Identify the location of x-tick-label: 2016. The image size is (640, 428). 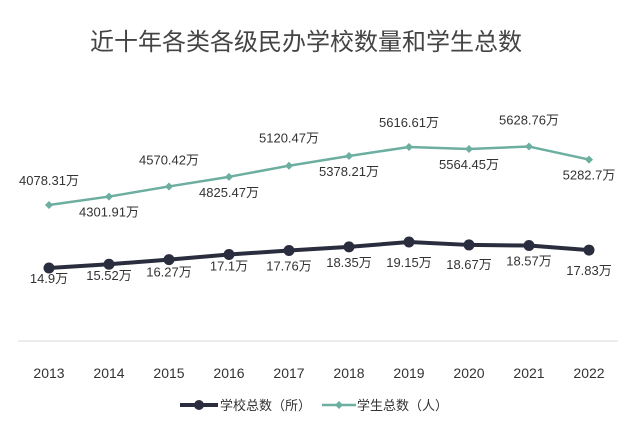
(228, 373).